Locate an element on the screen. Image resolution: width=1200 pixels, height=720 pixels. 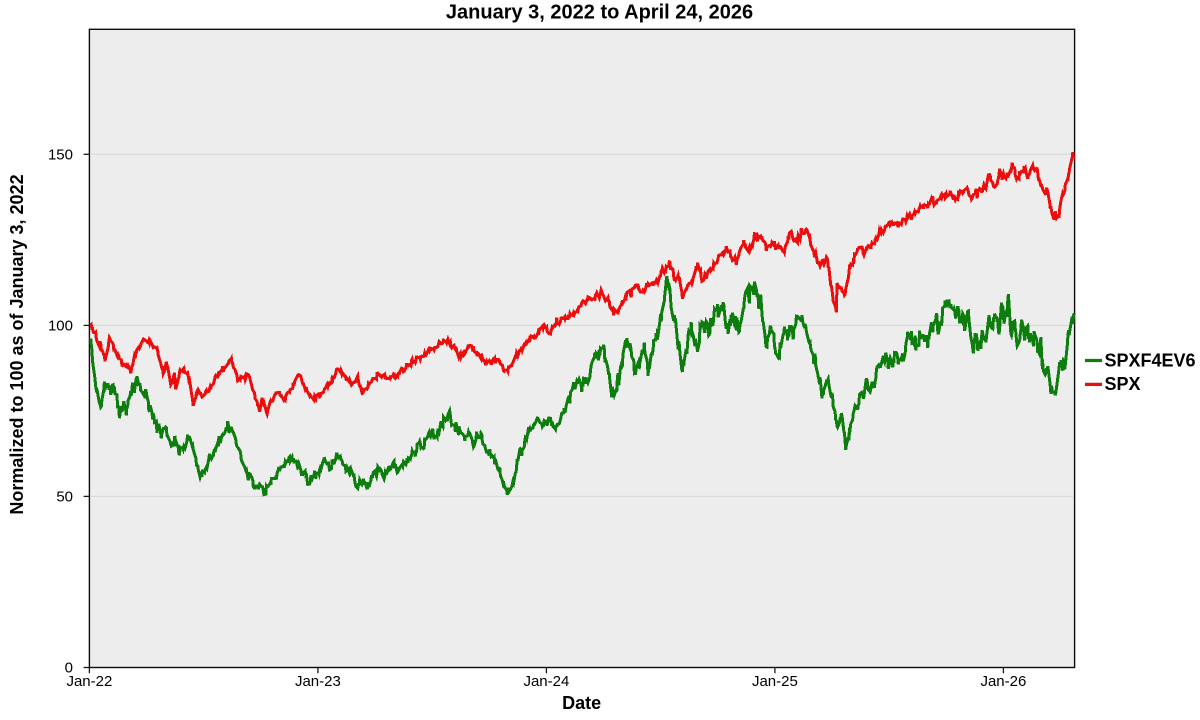
svg-text: Jan-23 is located at coordinates (318, 681).